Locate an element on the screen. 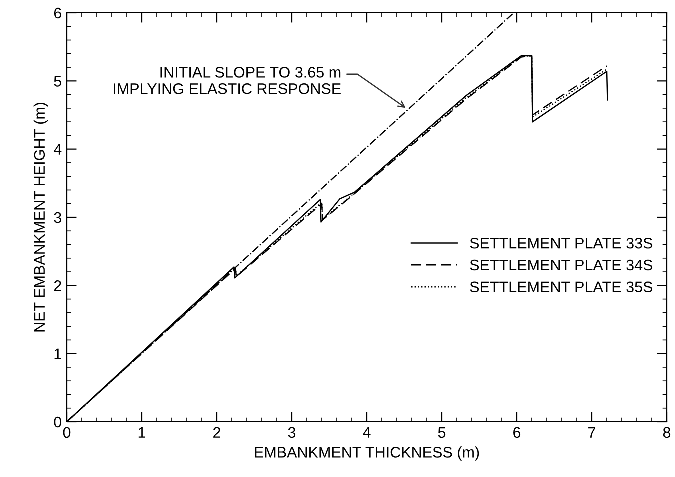 The image size is (675, 477). x-tick-label: 5 is located at coordinates (442, 432).